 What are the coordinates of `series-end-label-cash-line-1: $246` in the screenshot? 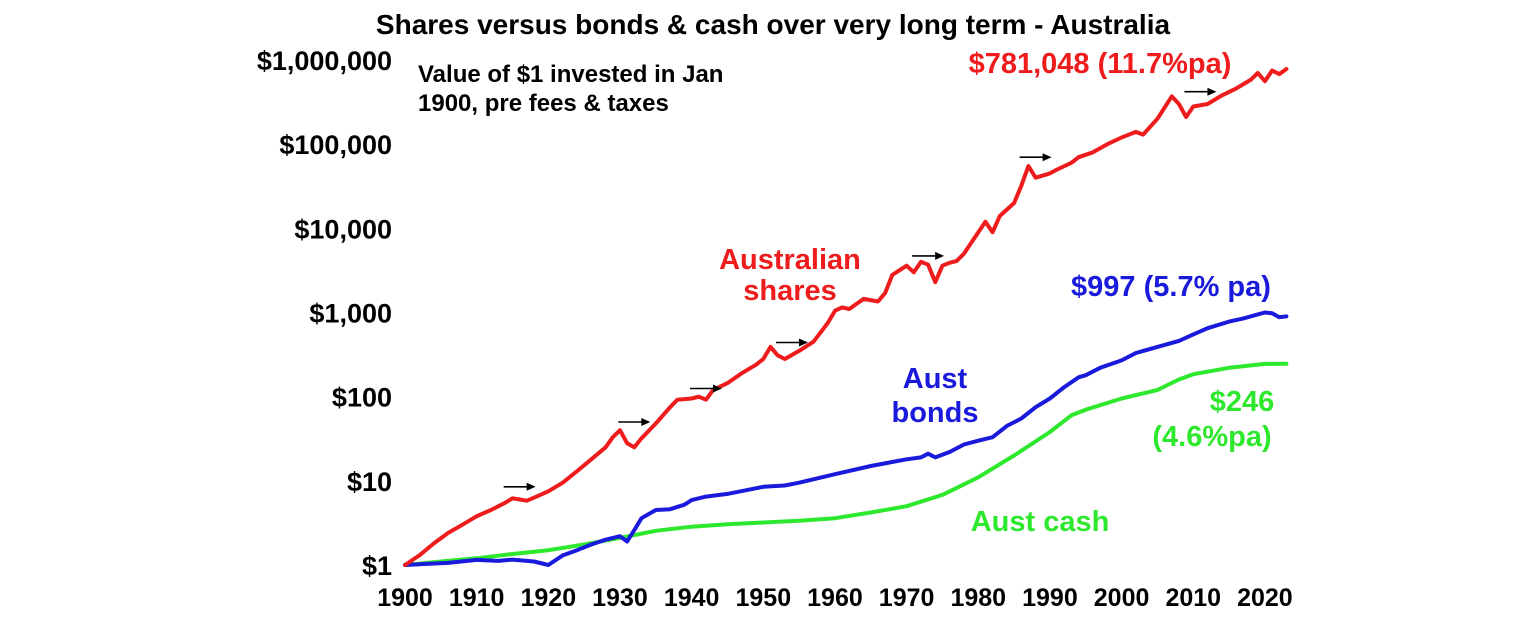 It's located at (1242, 402).